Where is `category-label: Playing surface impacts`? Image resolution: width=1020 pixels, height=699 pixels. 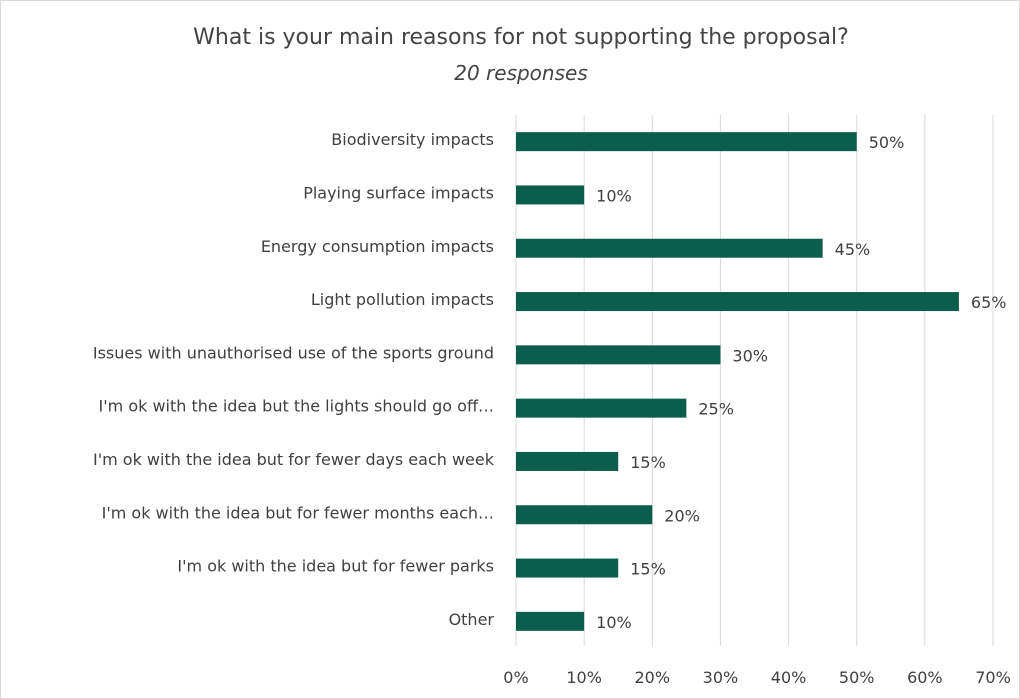
category-label: Playing surface impacts is located at coordinates (398, 192).